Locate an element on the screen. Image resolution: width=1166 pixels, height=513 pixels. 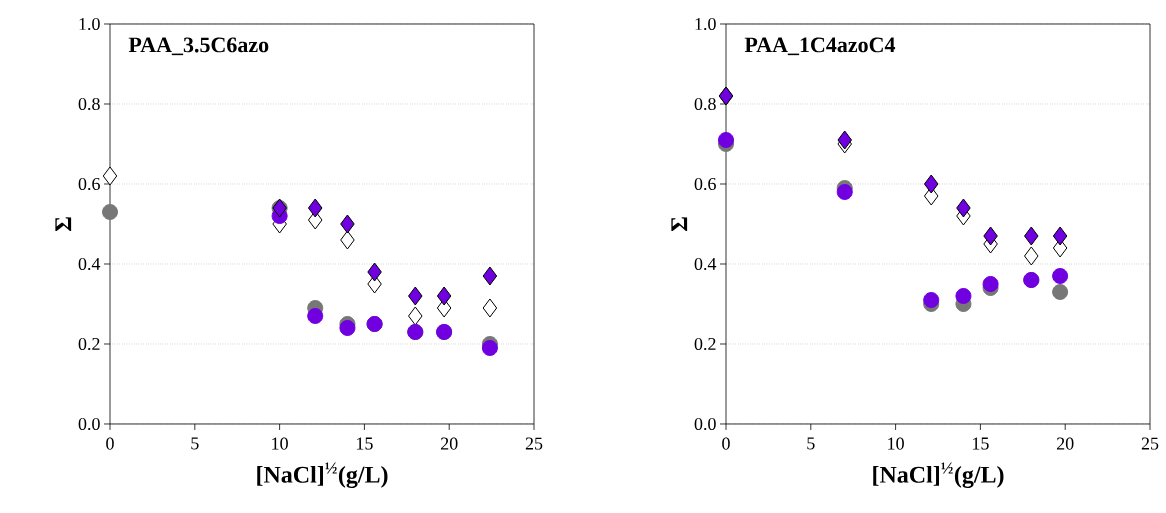
text: PAA_3.5C6azo is located at coordinates (198, 46).